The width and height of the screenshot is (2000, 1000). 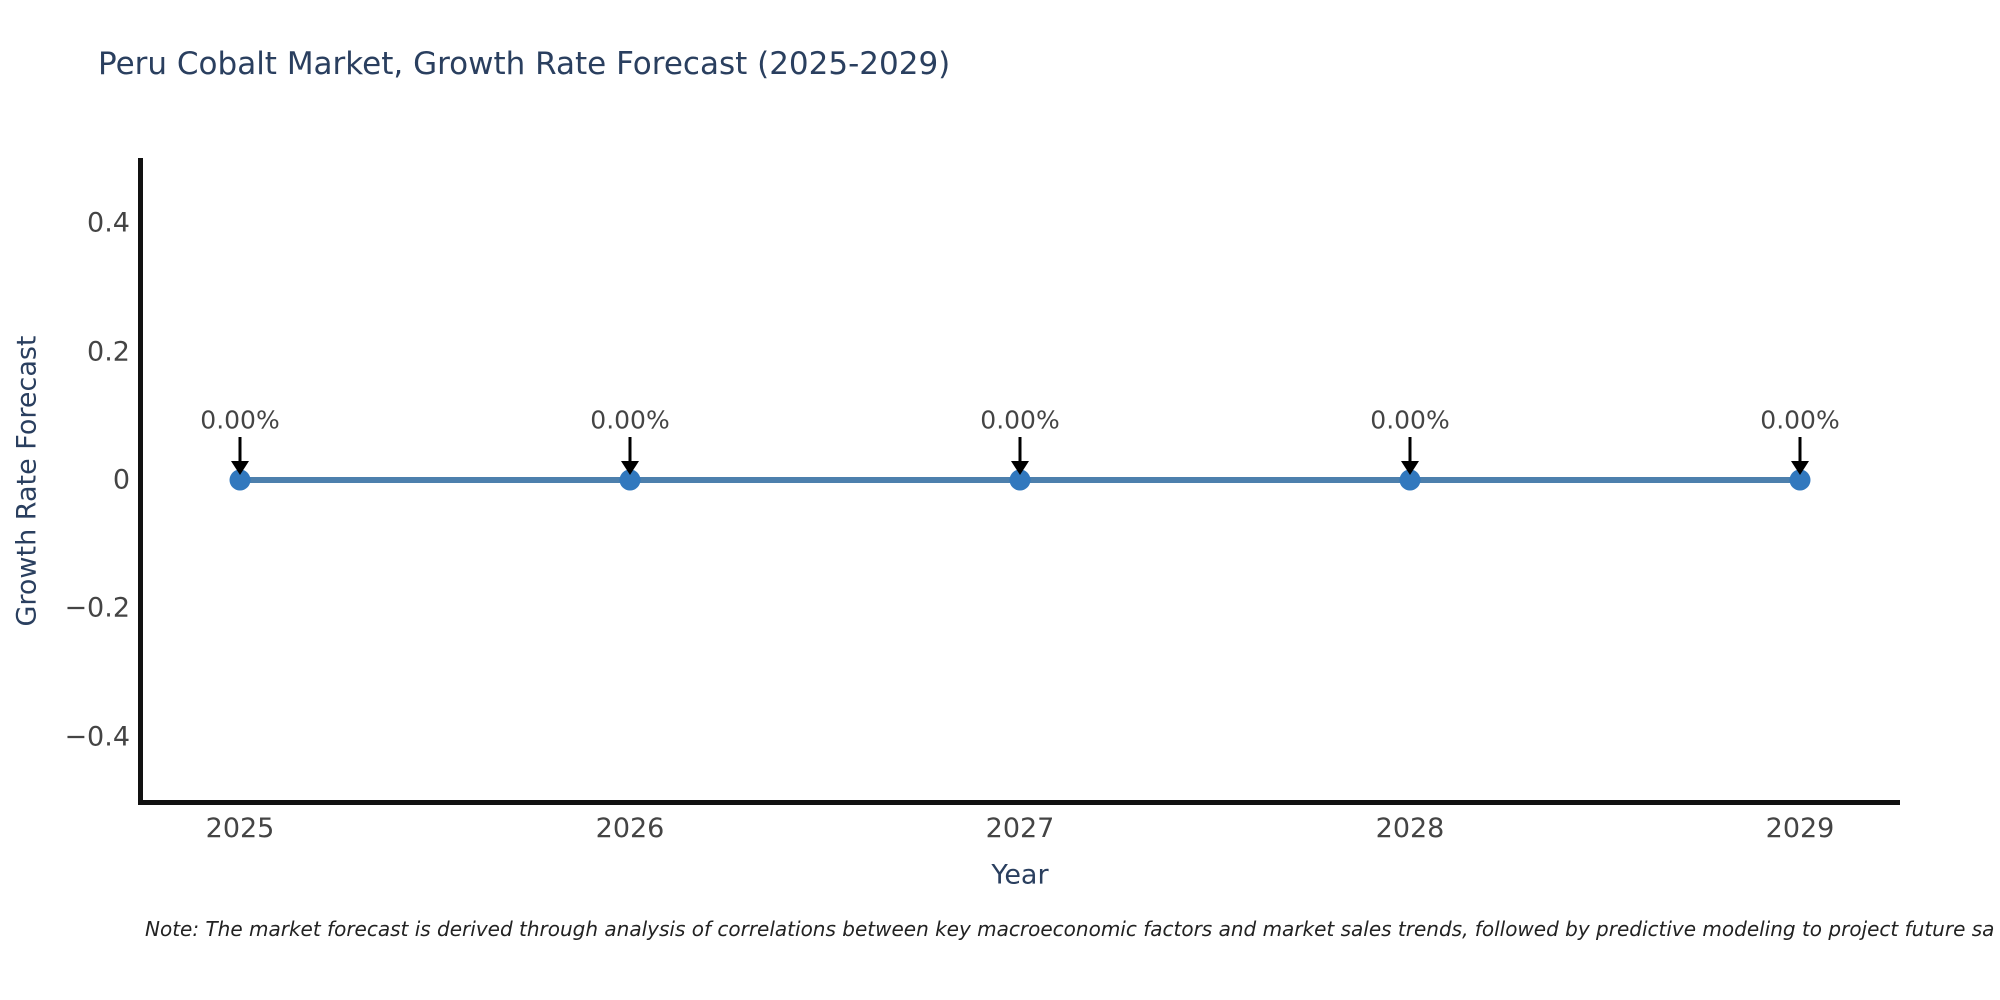 I want to click on x-axis-title: Year, so click(x=1020, y=875).